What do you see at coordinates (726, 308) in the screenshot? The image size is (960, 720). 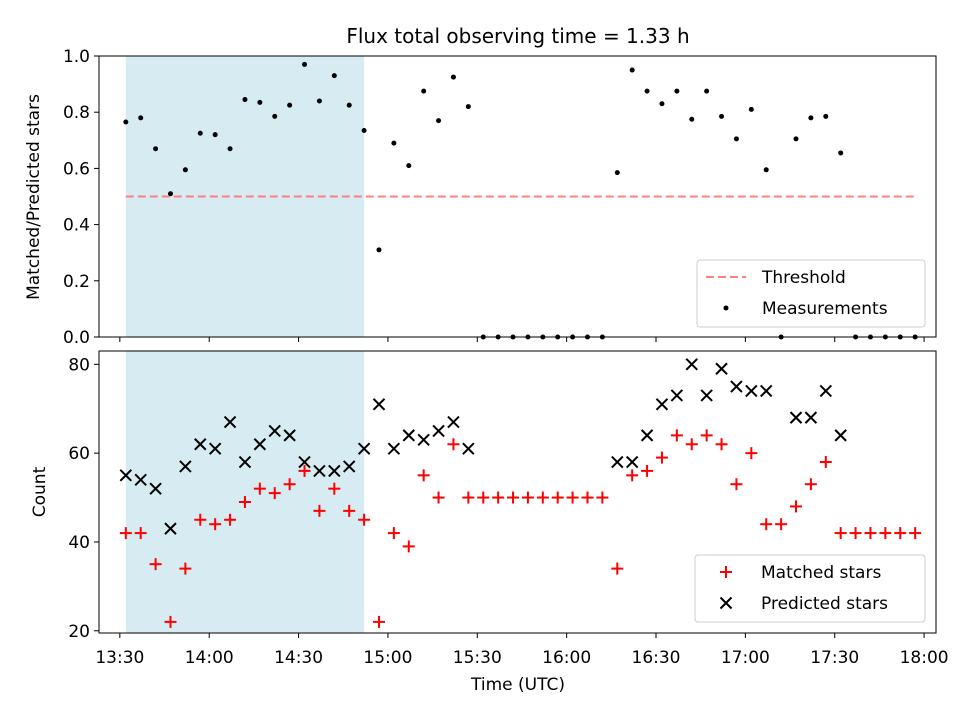 I see `legend-measurement-swatch` at bounding box center [726, 308].